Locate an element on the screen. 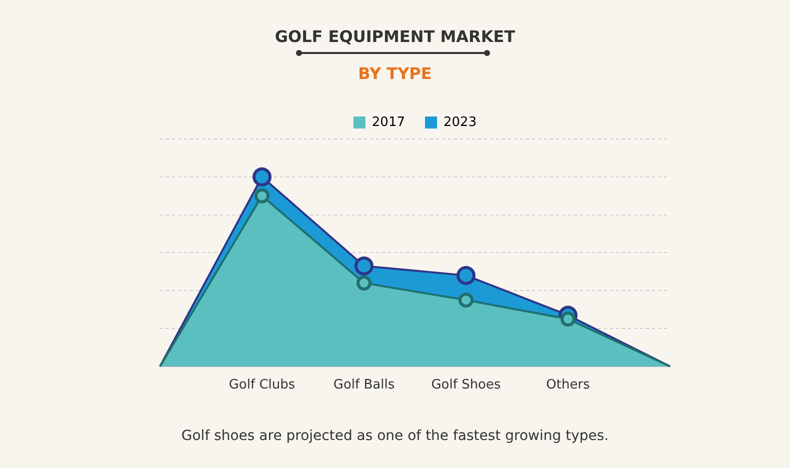 The width and height of the screenshot is (790, 468). chart-subtitle: BY TYPE is located at coordinates (395, 73).